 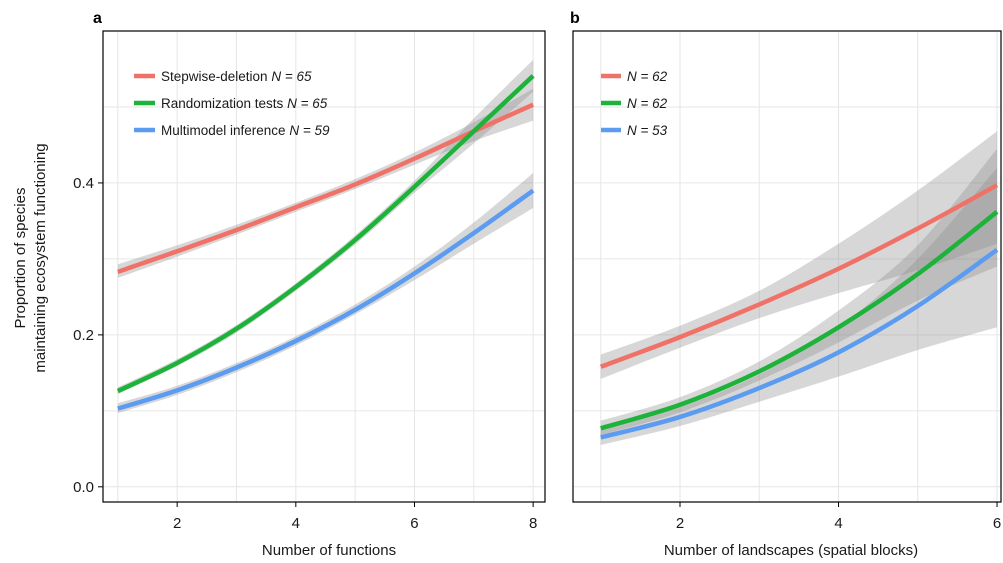 I want to click on x-tick-label: 8, so click(x=533, y=523).